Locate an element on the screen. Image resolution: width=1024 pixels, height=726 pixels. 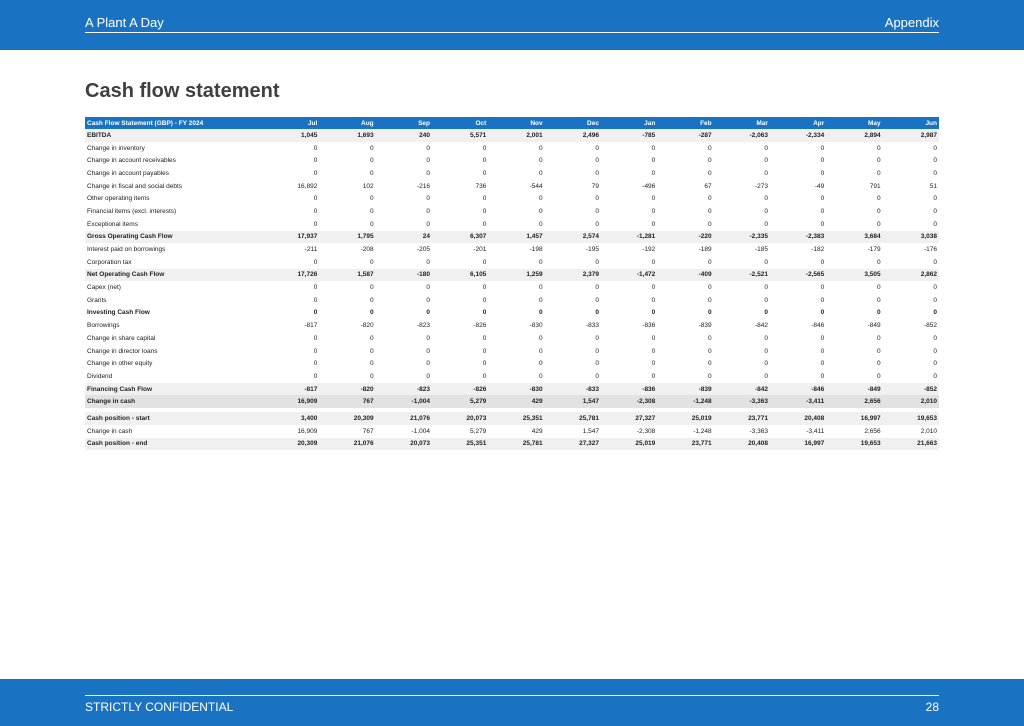
value-cell: -220 is located at coordinates (685, 237).